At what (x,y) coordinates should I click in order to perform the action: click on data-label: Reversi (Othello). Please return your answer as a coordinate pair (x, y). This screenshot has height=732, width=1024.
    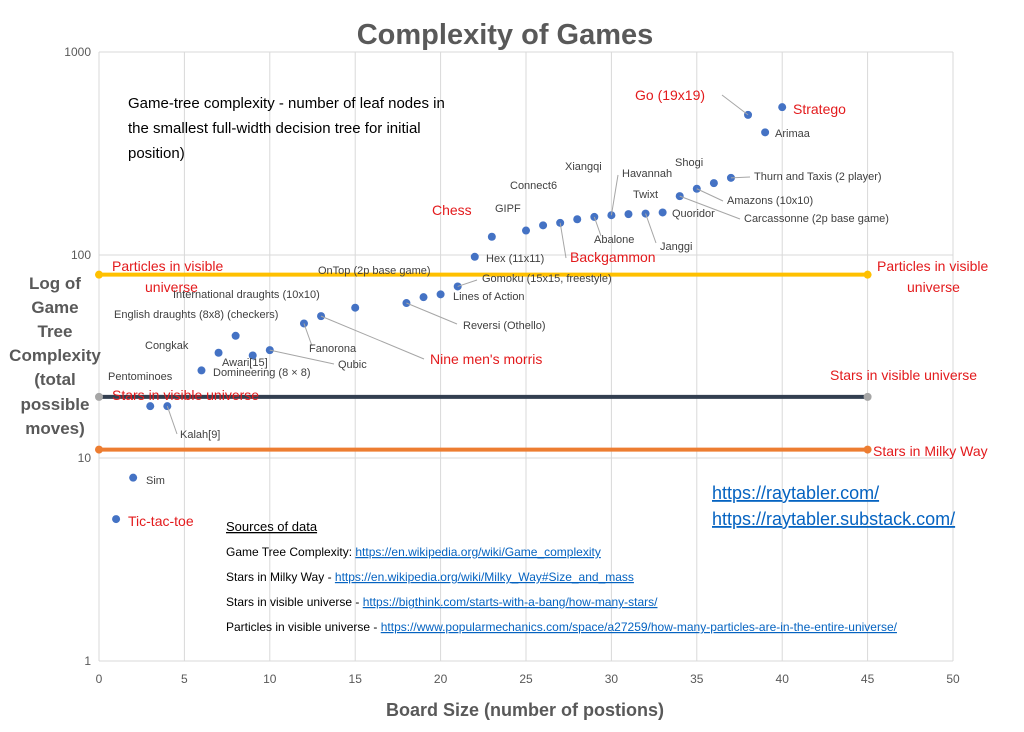
    Looking at the image, I should click on (504, 326).